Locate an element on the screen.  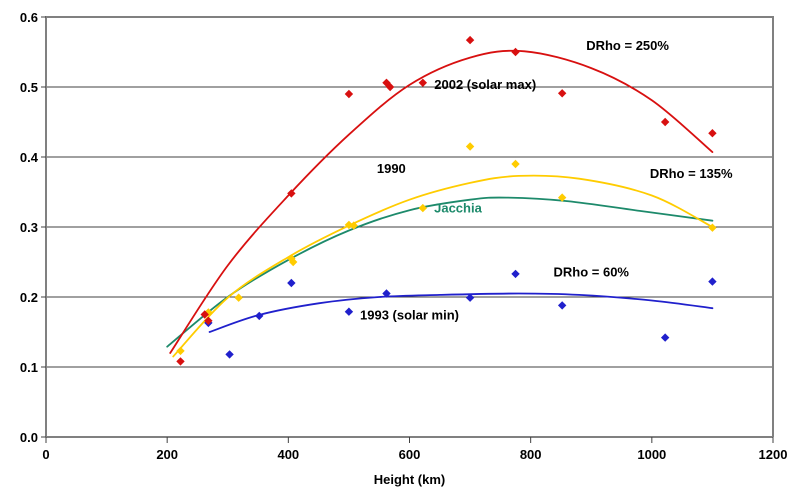
x-axis-title: Height (km) is located at coordinates (410, 479).